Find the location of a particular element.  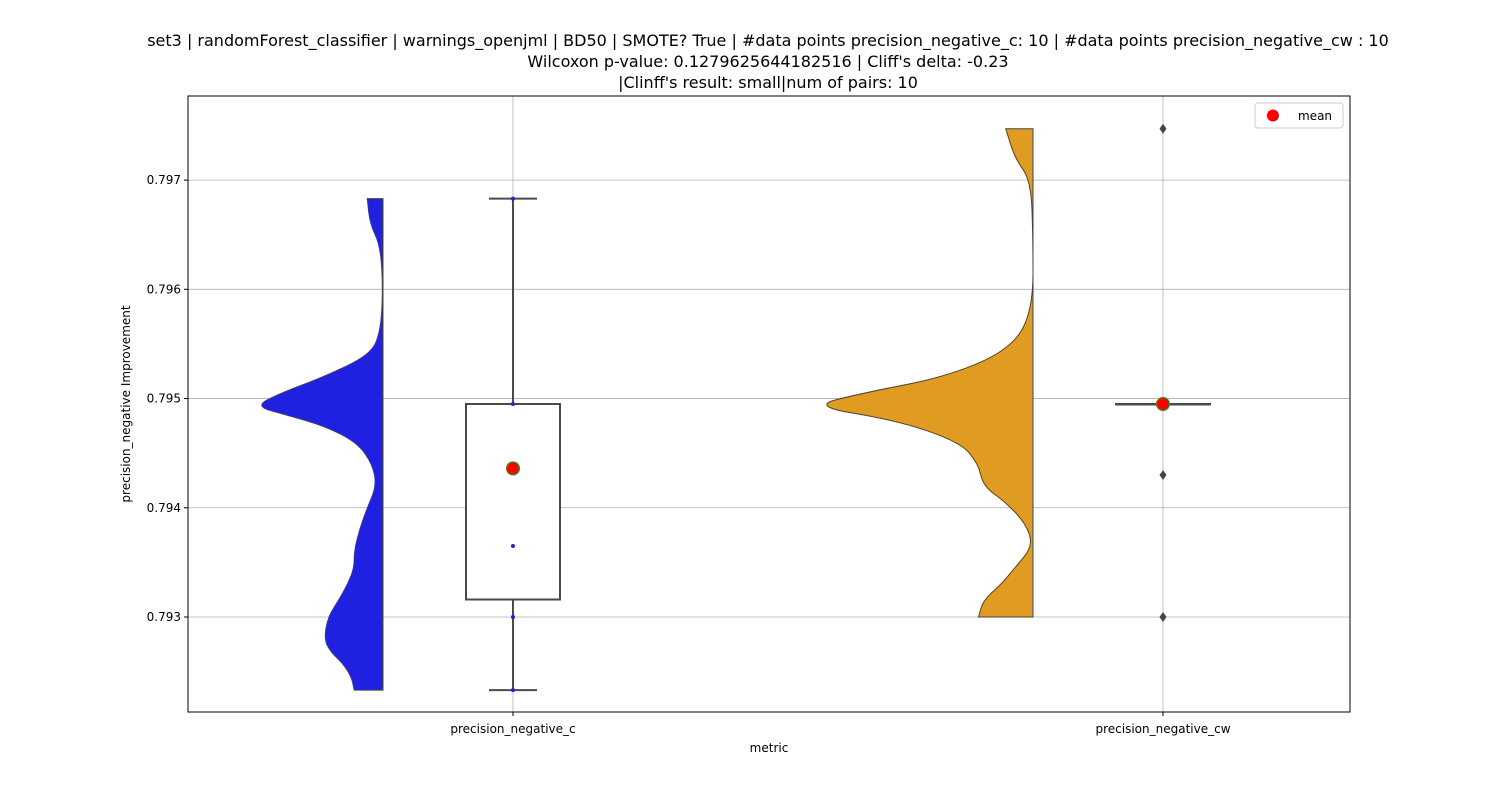

y-tick-label: 0.795 is located at coordinates (164, 399).